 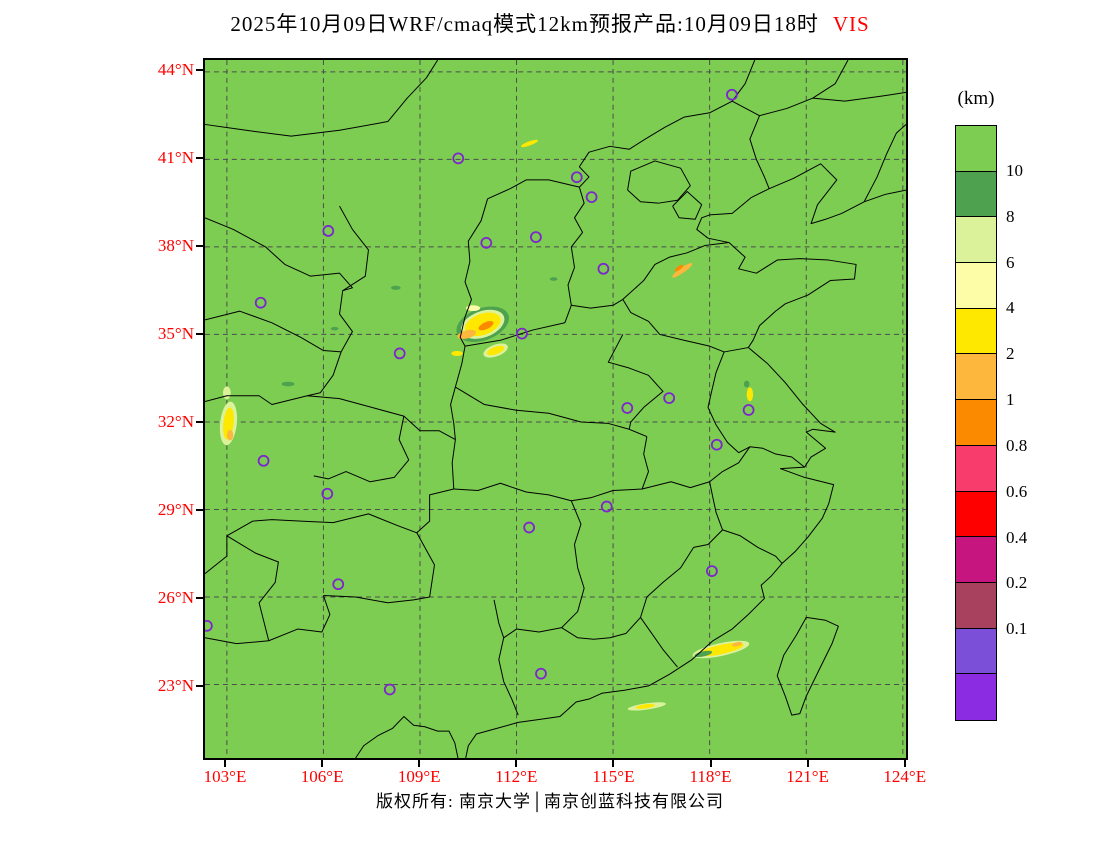 What do you see at coordinates (175, 246) in the screenshot?
I see `lat-tick-label: 38°N` at bounding box center [175, 246].